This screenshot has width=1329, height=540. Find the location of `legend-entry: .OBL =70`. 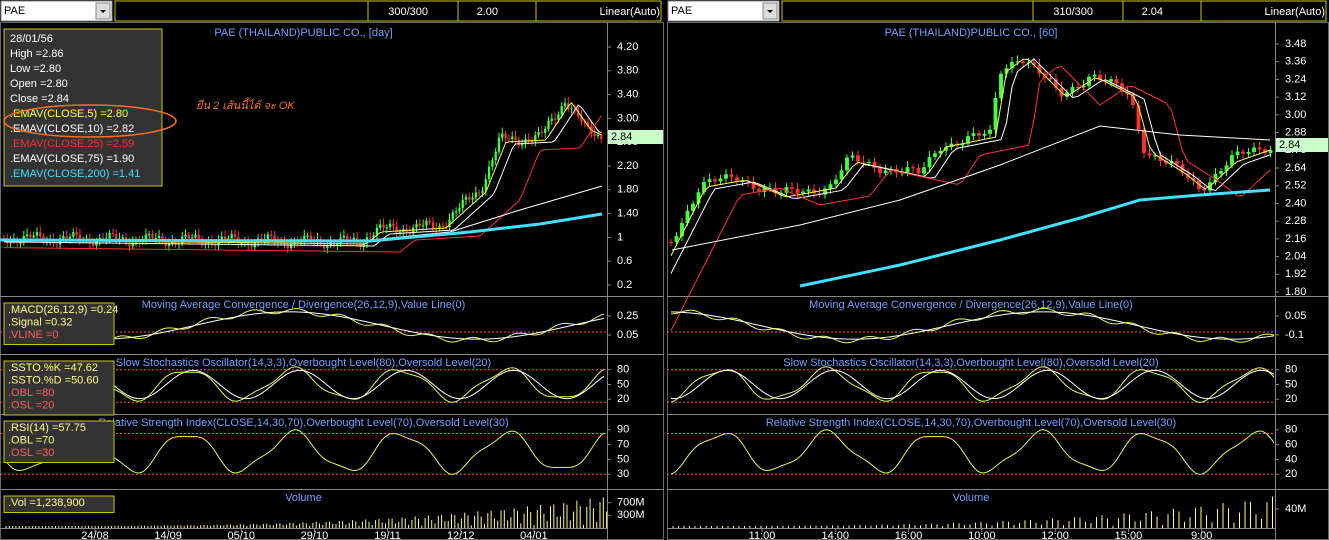

legend-entry: .OBL =70 is located at coordinates (31, 440).